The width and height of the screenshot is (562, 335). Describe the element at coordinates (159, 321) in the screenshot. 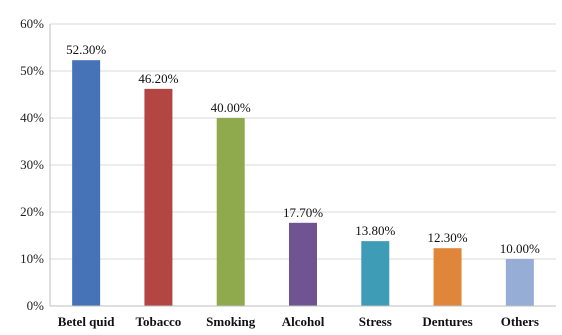

I see `category-label: Tobacco` at that location.